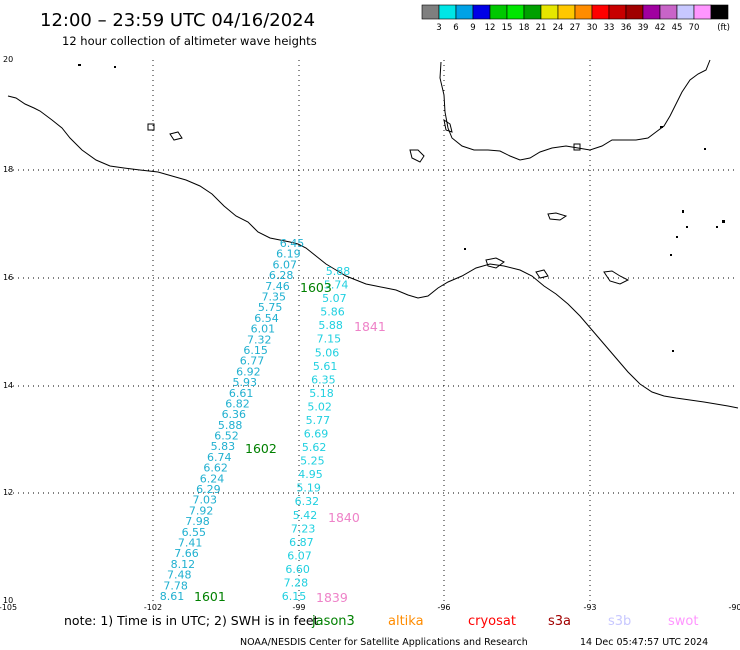 The width and height of the screenshot is (740, 650). Describe the element at coordinates (308, 488) in the screenshot. I see `wave-height-value: 5.19` at that location.